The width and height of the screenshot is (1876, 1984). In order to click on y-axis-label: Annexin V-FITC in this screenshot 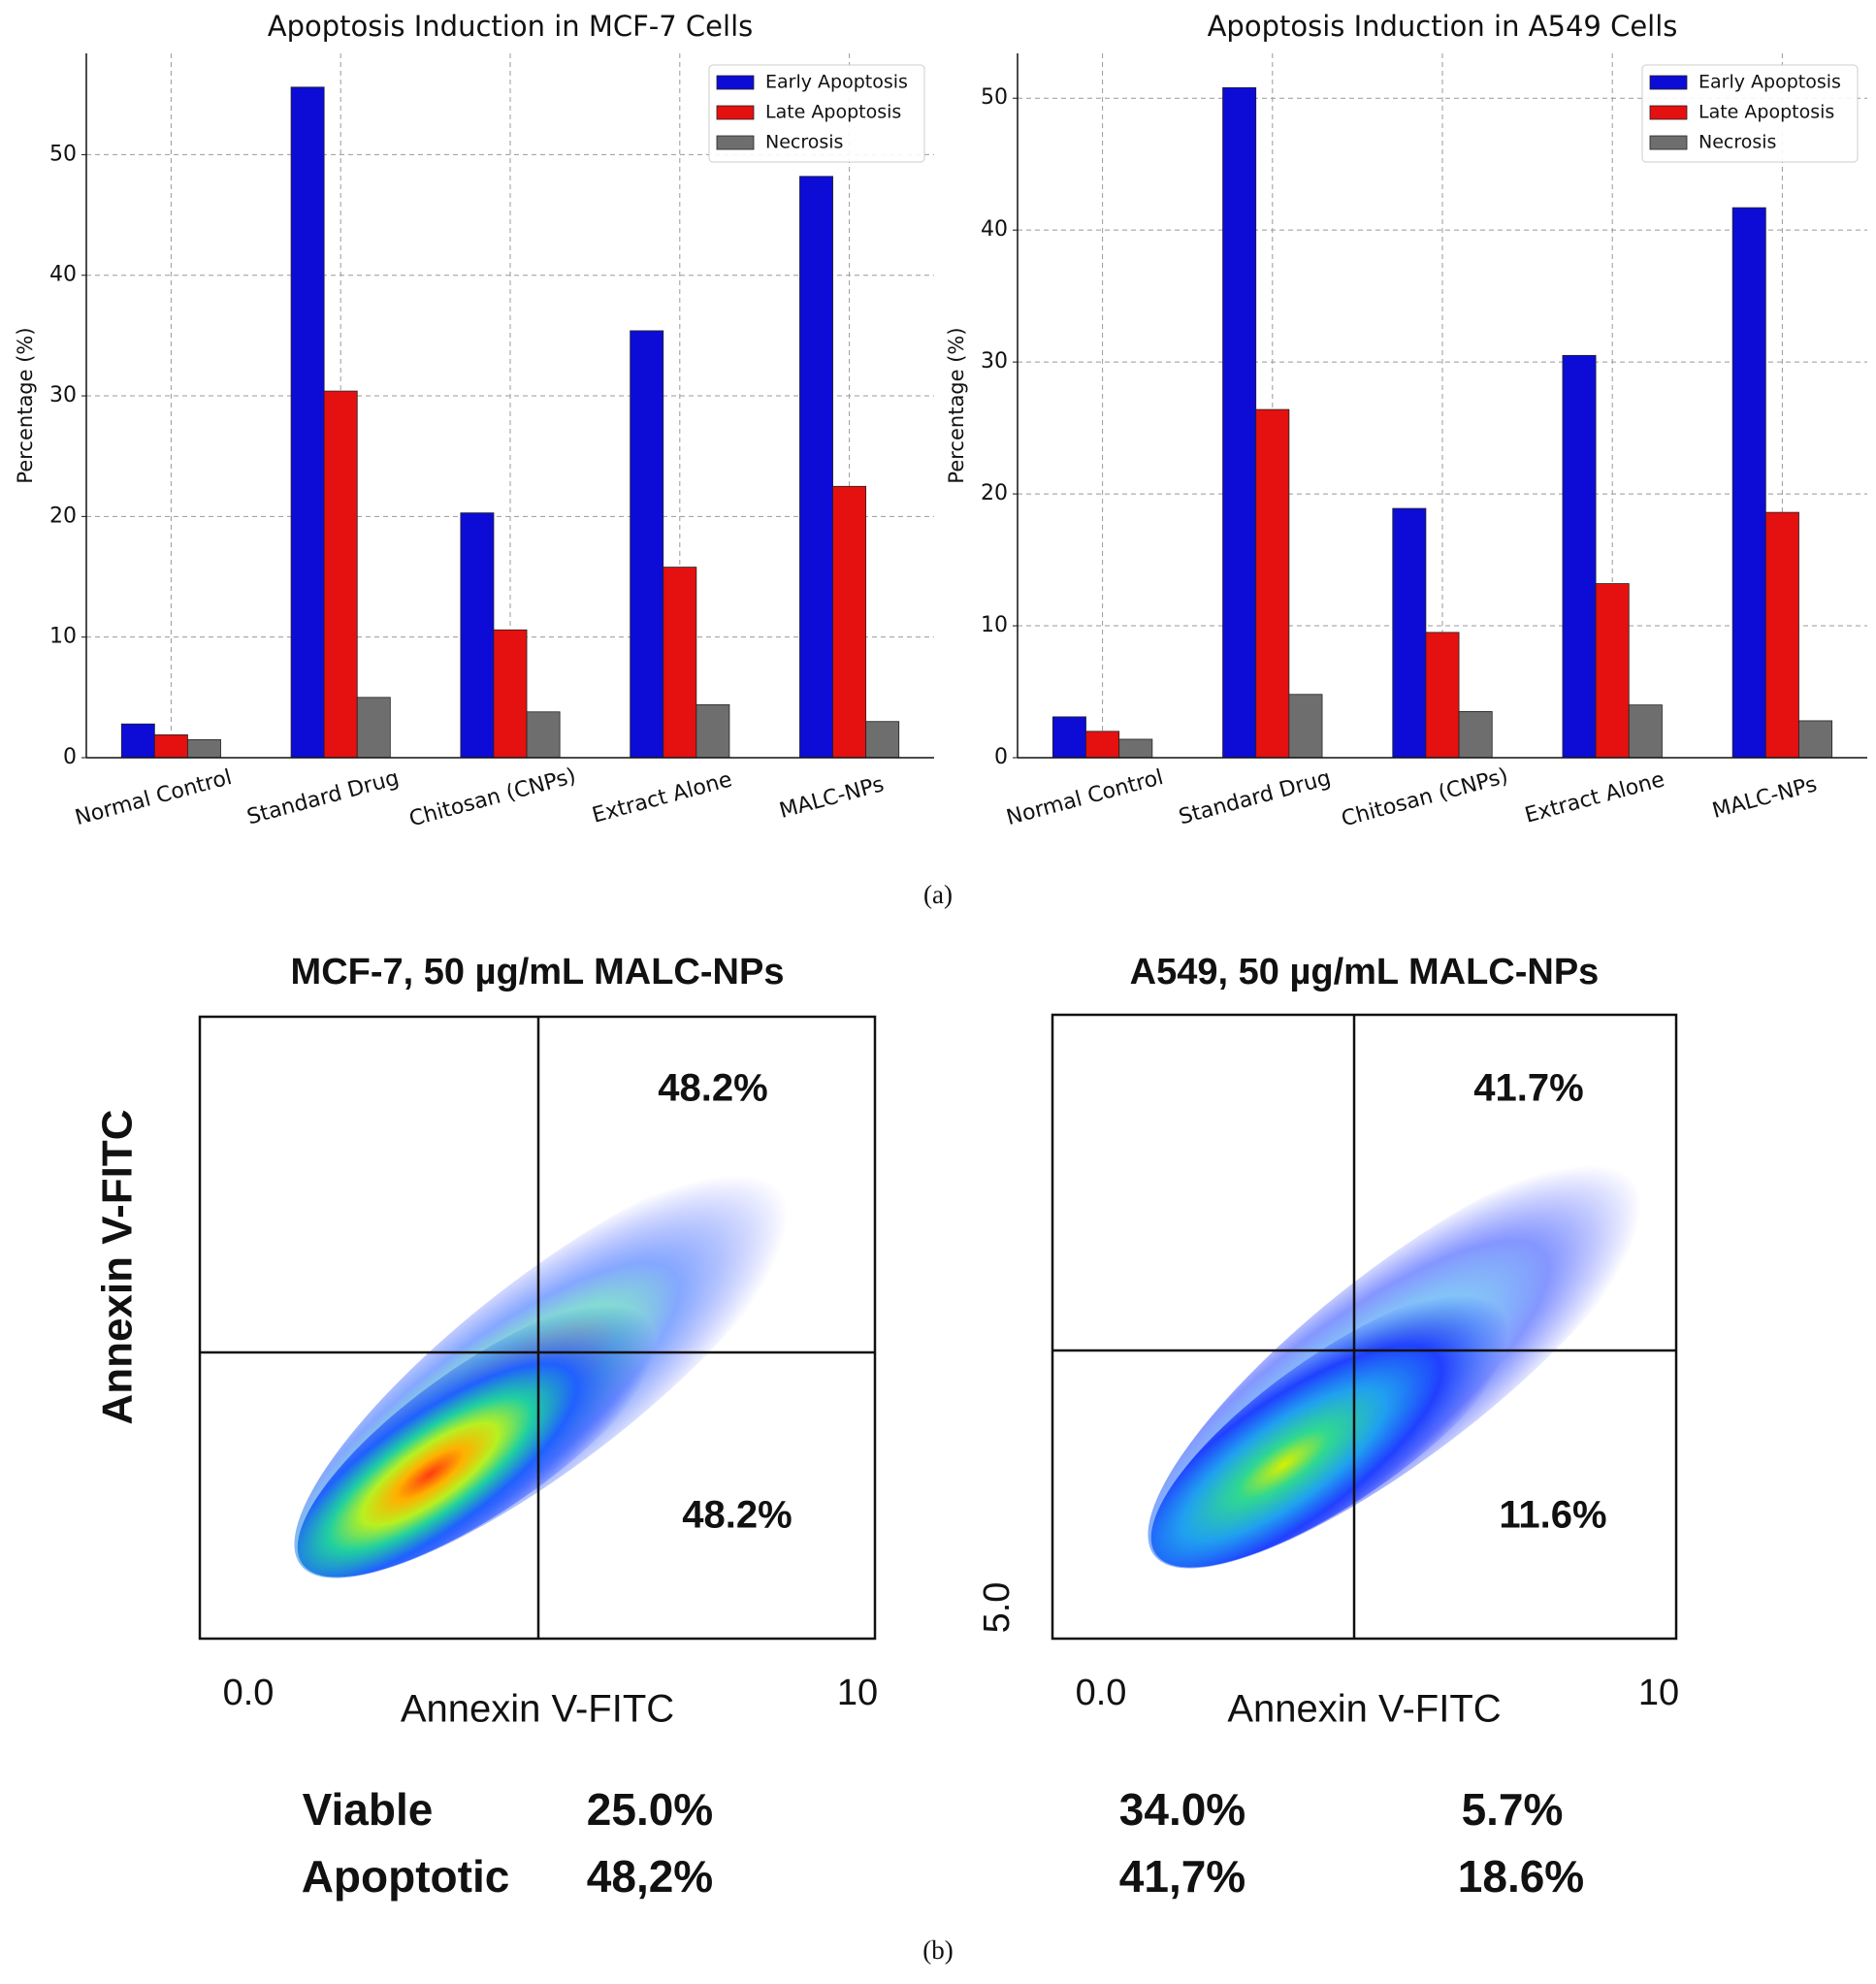, I will do `click(118, 1266)`.